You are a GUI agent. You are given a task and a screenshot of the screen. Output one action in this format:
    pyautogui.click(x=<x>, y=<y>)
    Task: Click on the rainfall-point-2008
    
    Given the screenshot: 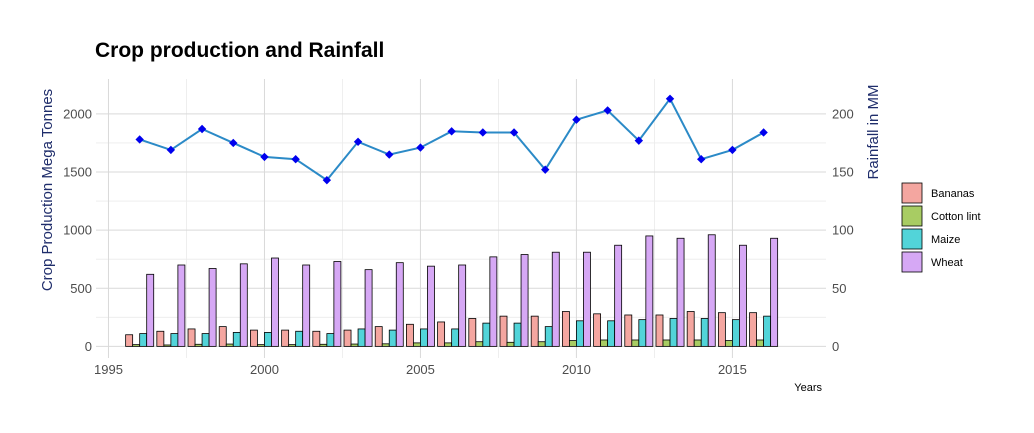 What is the action you would take?
    pyautogui.click(x=514, y=132)
    